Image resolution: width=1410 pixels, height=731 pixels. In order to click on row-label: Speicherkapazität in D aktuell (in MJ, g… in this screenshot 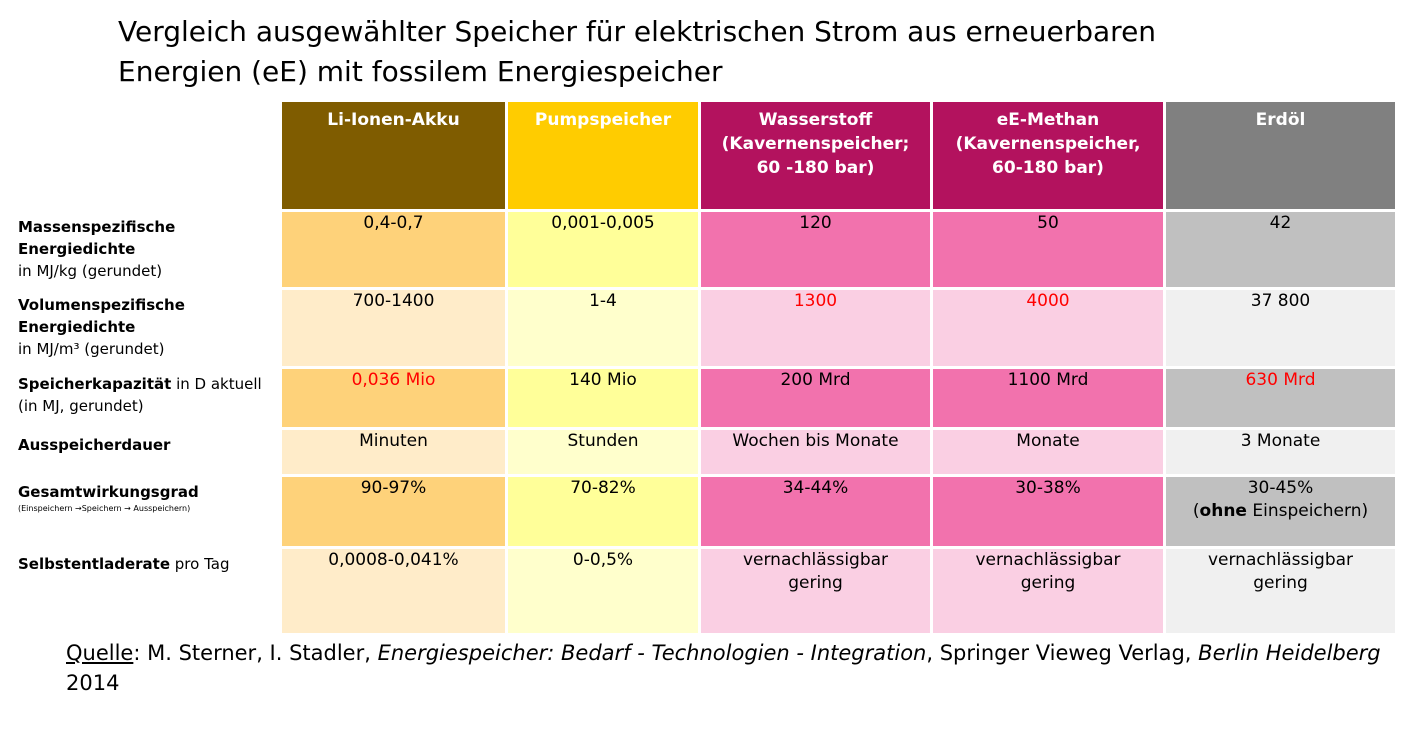, I will do `click(146, 398)`.